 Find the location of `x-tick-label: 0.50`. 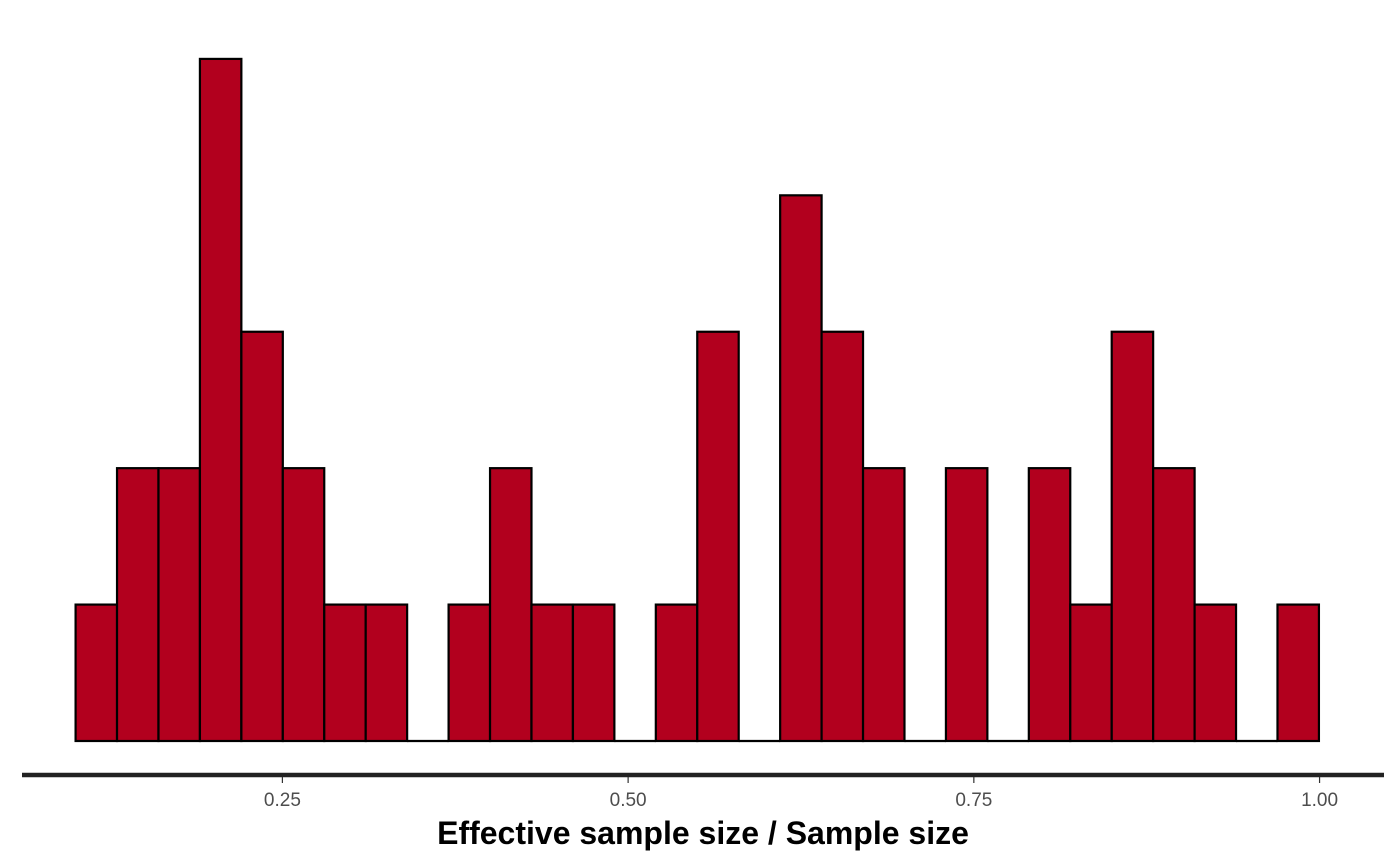

x-tick-label: 0.50 is located at coordinates (628, 800).